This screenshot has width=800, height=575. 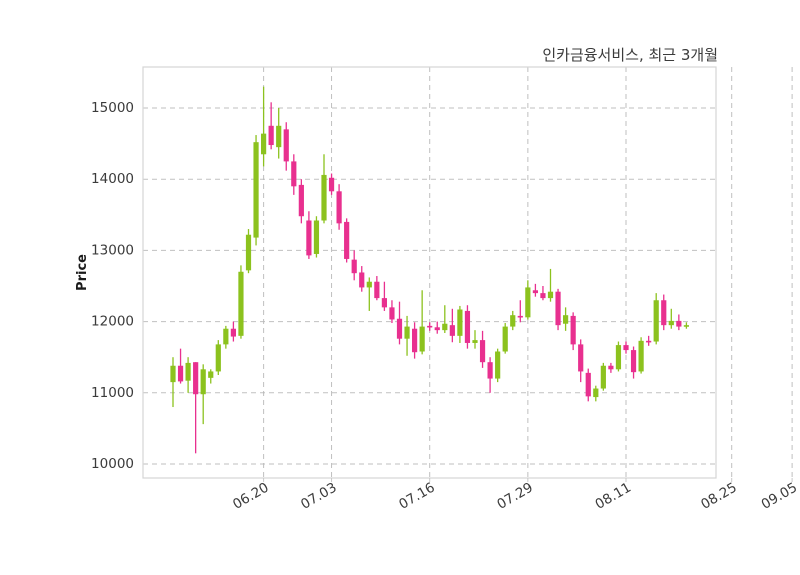 I want to click on x-tick-label: 06.20, so click(x=250, y=496).